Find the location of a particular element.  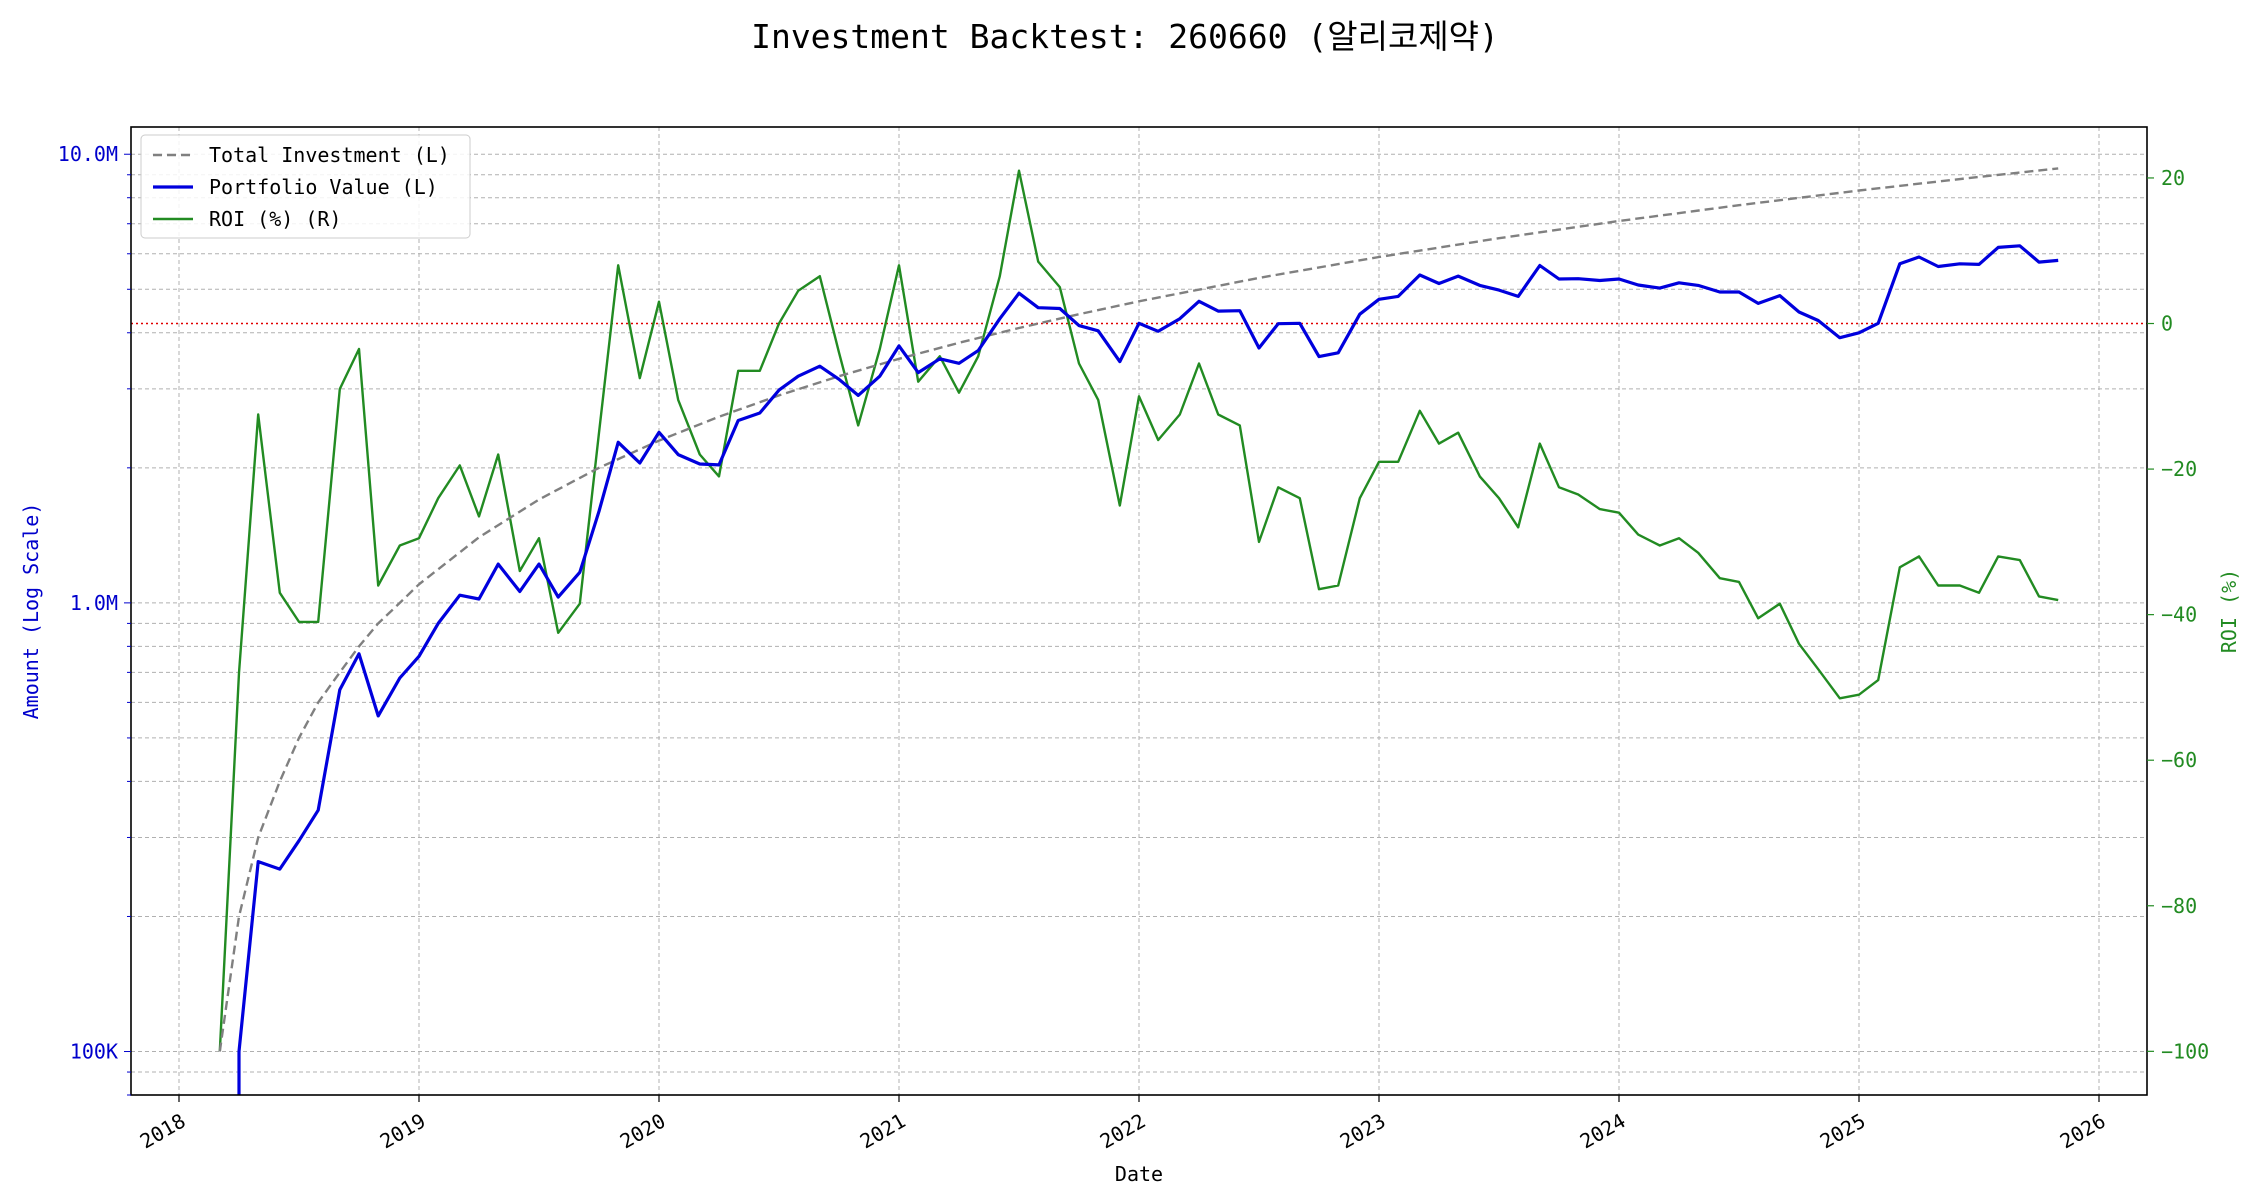

y-left-tick-label: 10.0M is located at coordinates (88, 154).